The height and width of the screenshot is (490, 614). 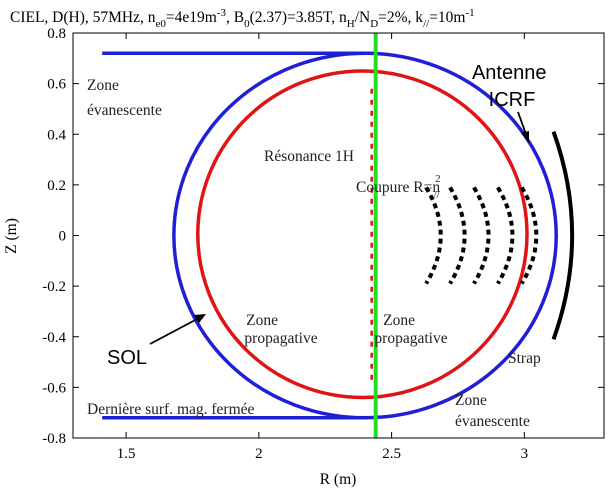 What do you see at coordinates (171, 409) in the screenshot?
I see `label-derniere-surface: Dernière surf. mag. fermée` at bounding box center [171, 409].